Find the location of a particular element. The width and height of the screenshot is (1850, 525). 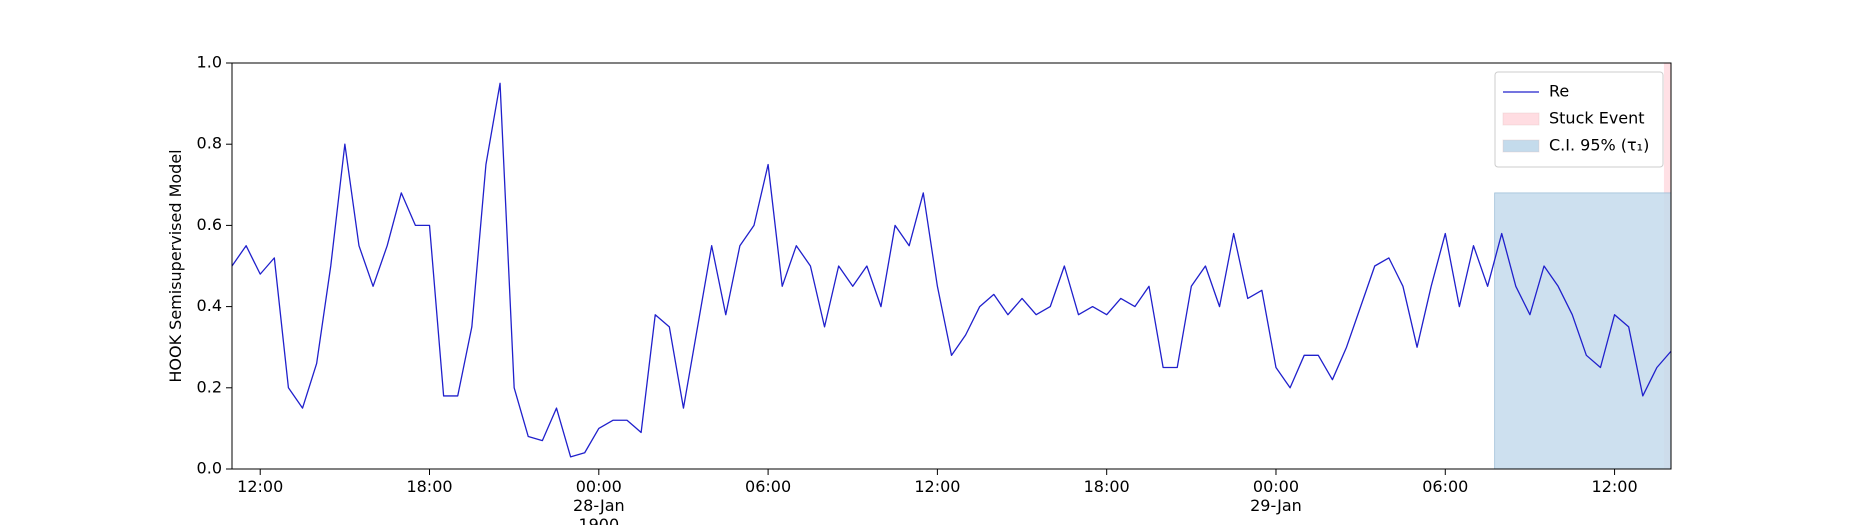

legend-label: Stuck Event is located at coordinates (1597, 118).